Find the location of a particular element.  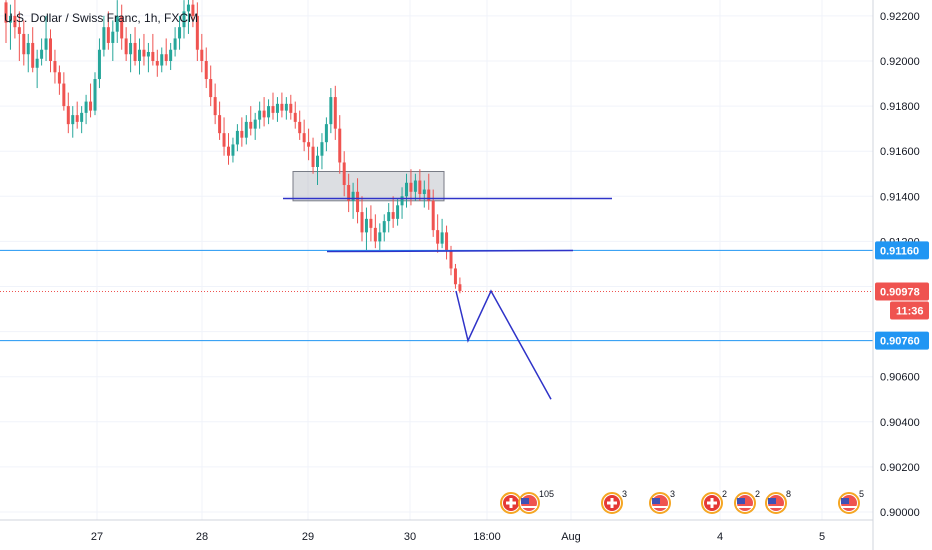

countdown-label-bg is located at coordinates (909, 310).